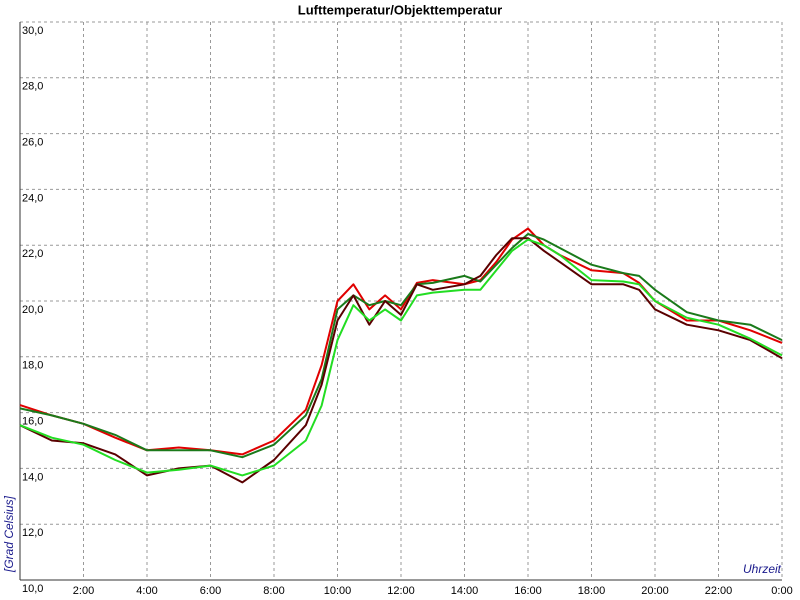 Image resolution: width=800 pixels, height=600 pixels. What do you see at coordinates (32, 87) in the screenshot?
I see `y-tick-label: 28,0` at bounding box center [32, 87].